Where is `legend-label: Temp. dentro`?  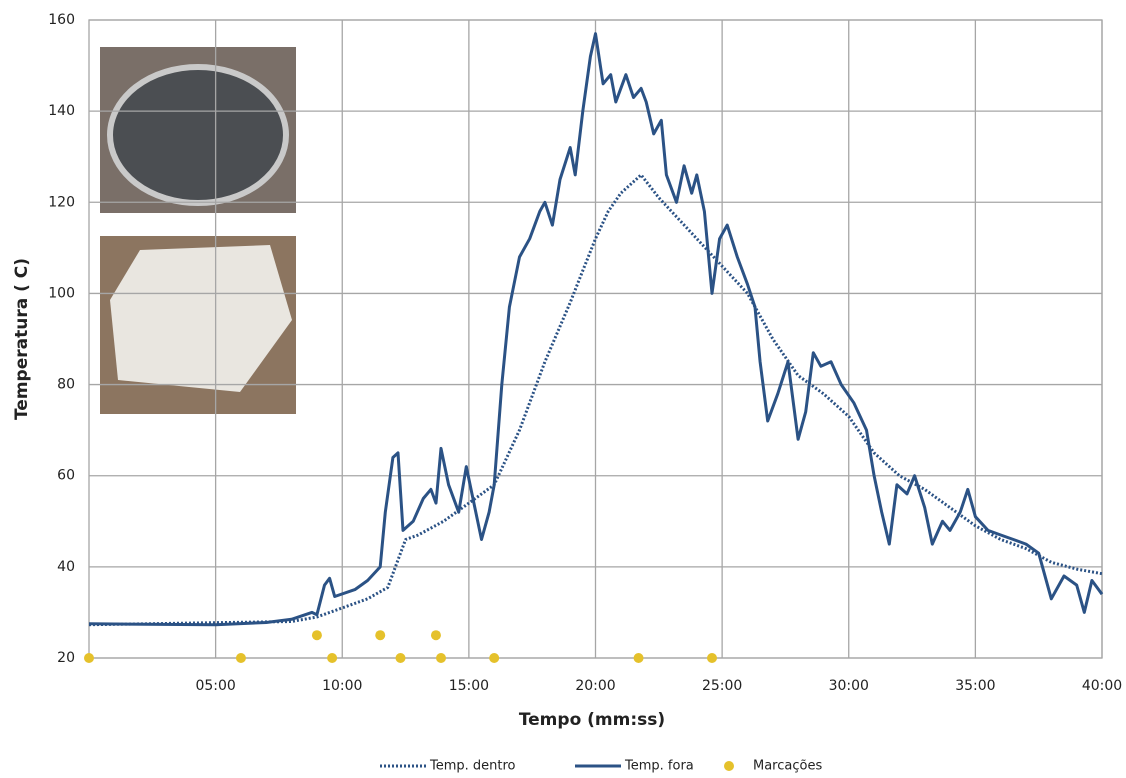 legend-label: Temp. dentro is located at coordinates (472, 766).